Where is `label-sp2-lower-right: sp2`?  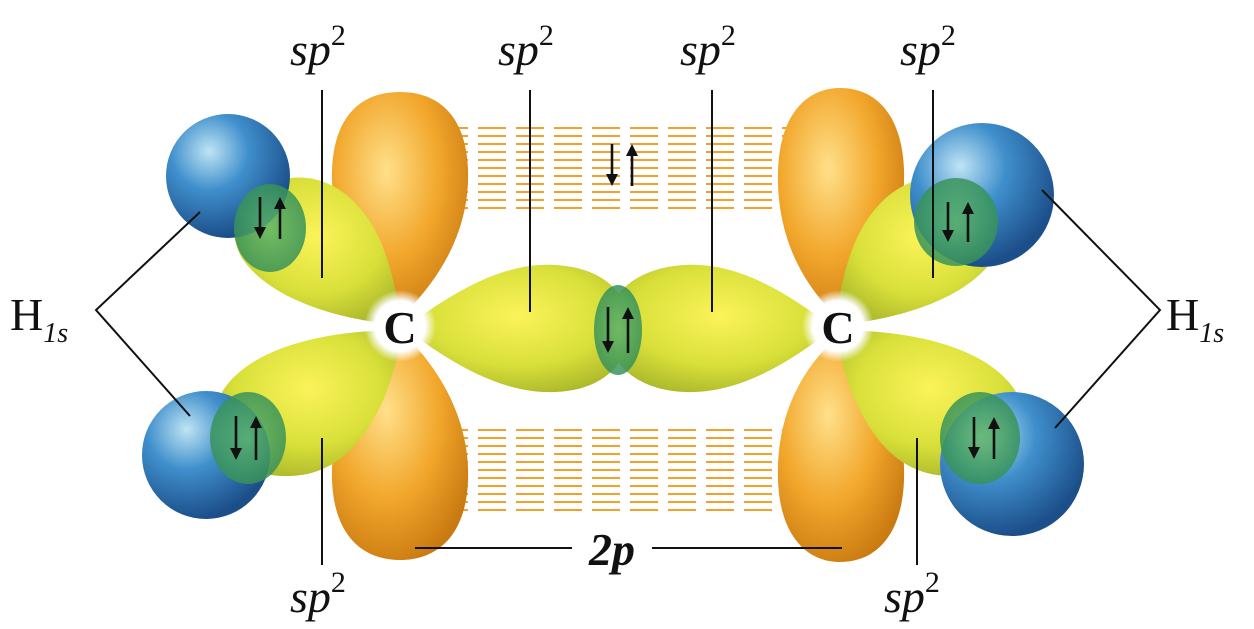 label-sp2-lower-right: sp2 is located at coordinates (912, 594).